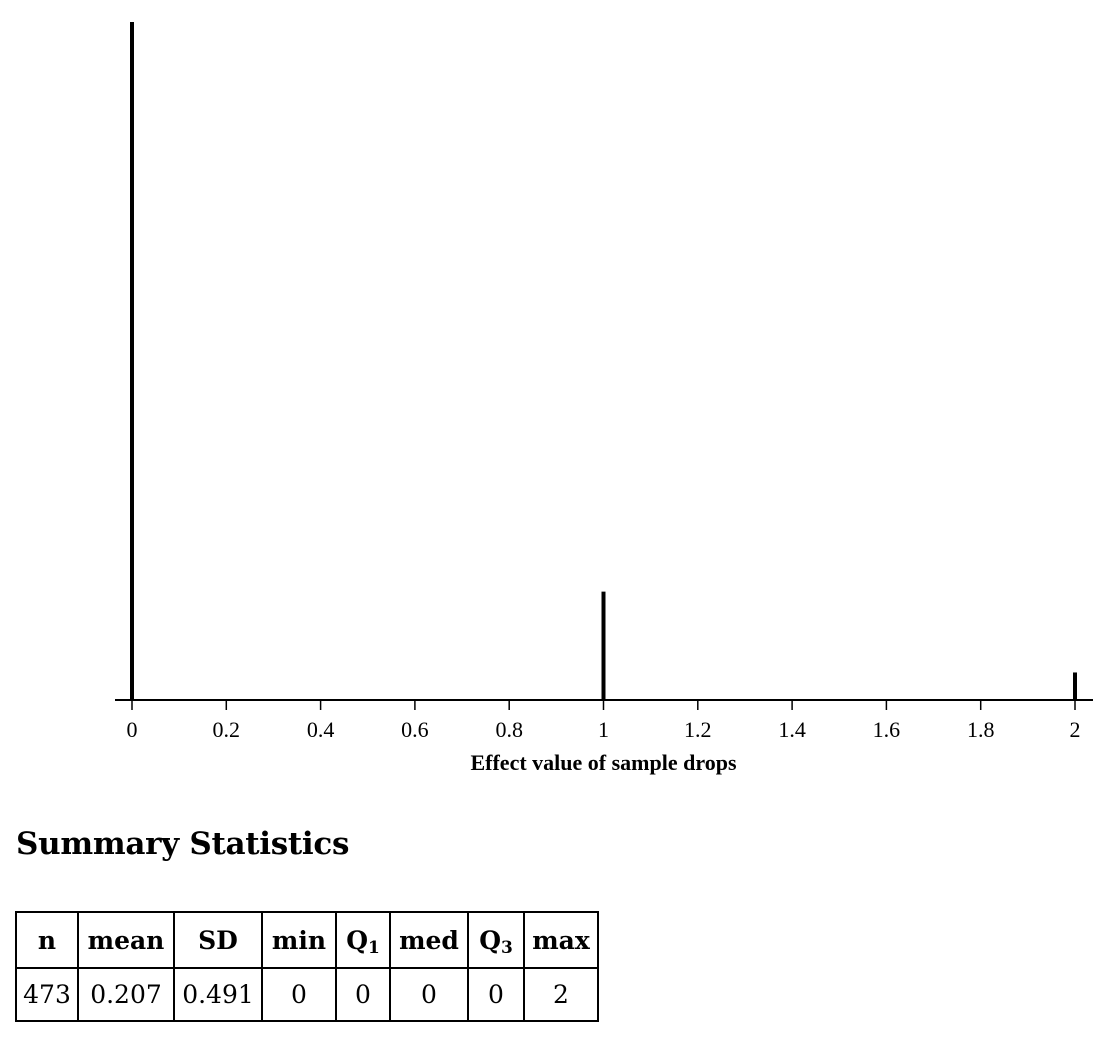 The height and width of the screenshot is (1047, 1116). Describe the element at coordinates (321, 729) in the screenshot. I see `x-tick-label: 0.4` at that location.